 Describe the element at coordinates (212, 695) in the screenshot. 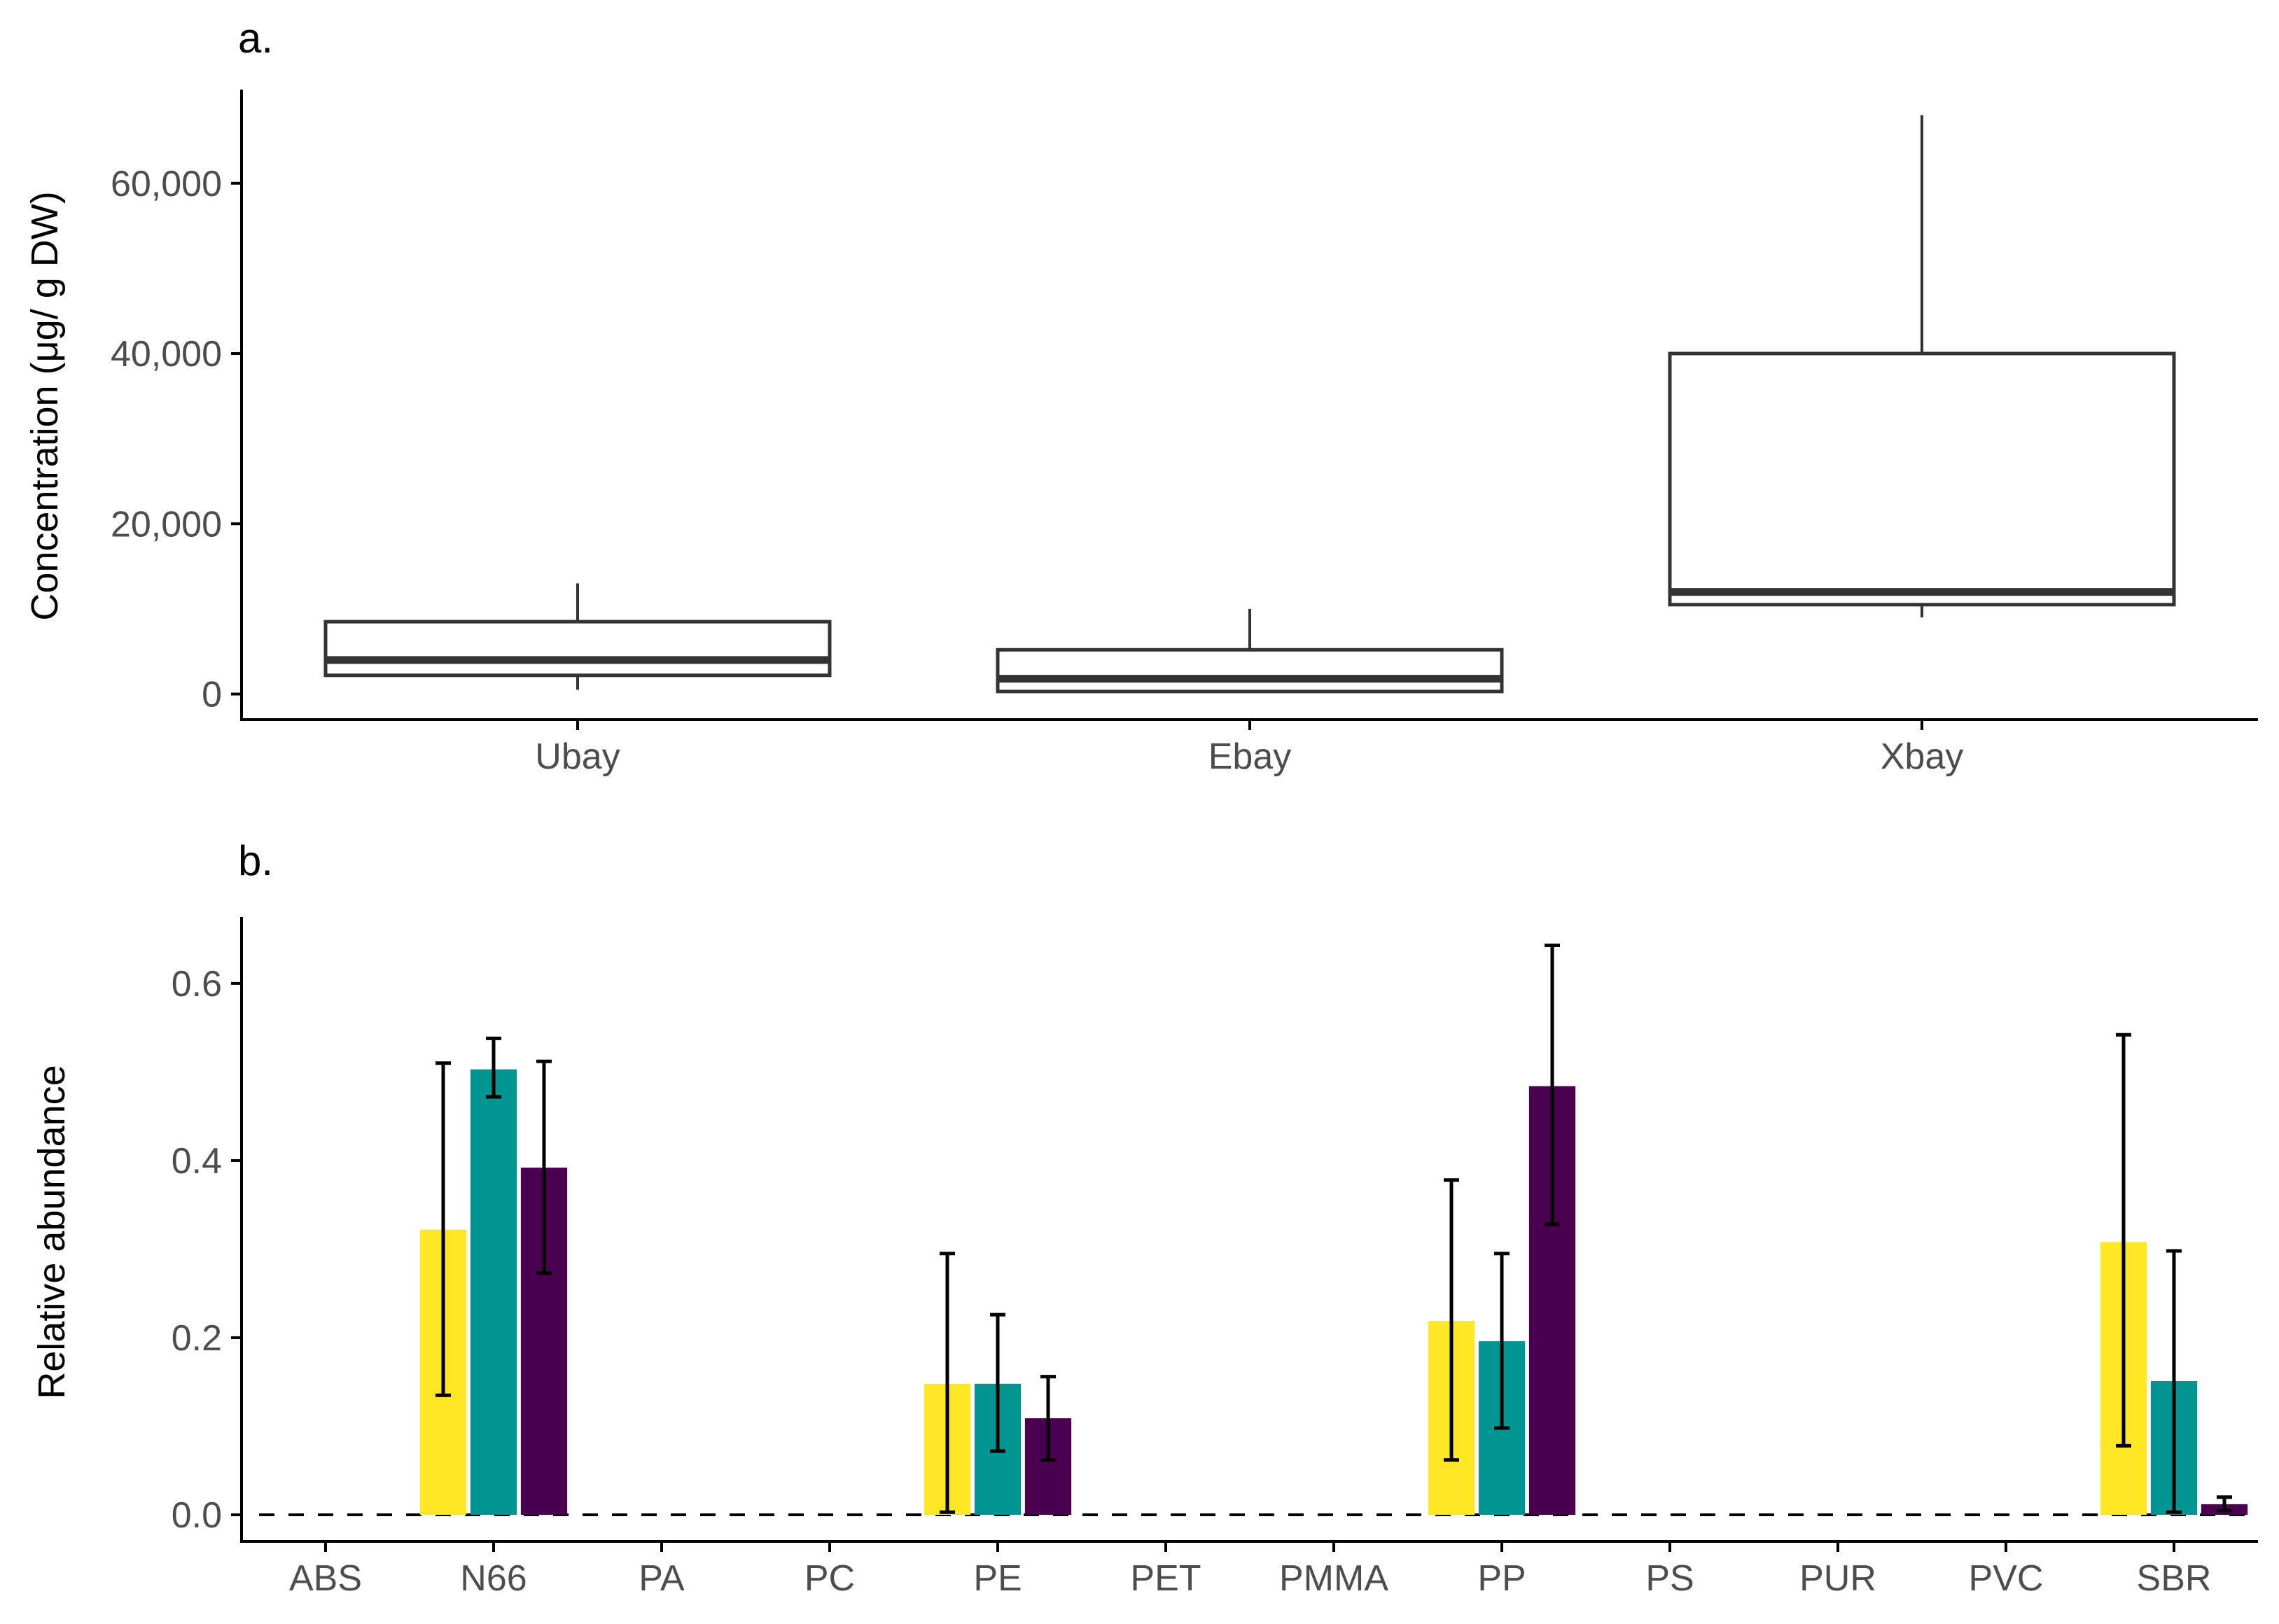

I see `y-tick-label: 0` at that location.